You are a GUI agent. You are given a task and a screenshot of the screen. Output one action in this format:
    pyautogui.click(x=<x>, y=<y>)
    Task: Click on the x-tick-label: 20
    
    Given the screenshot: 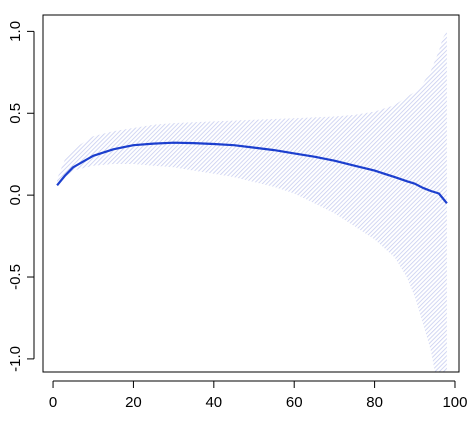 What is the action you would take?
    pyautogui.click(x=133, y=402)
    